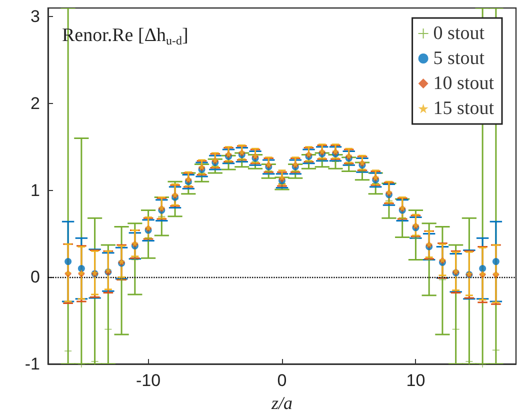 The image size is (522, 417). I want to click on legend-label: 0 stout, so click(459, 33).